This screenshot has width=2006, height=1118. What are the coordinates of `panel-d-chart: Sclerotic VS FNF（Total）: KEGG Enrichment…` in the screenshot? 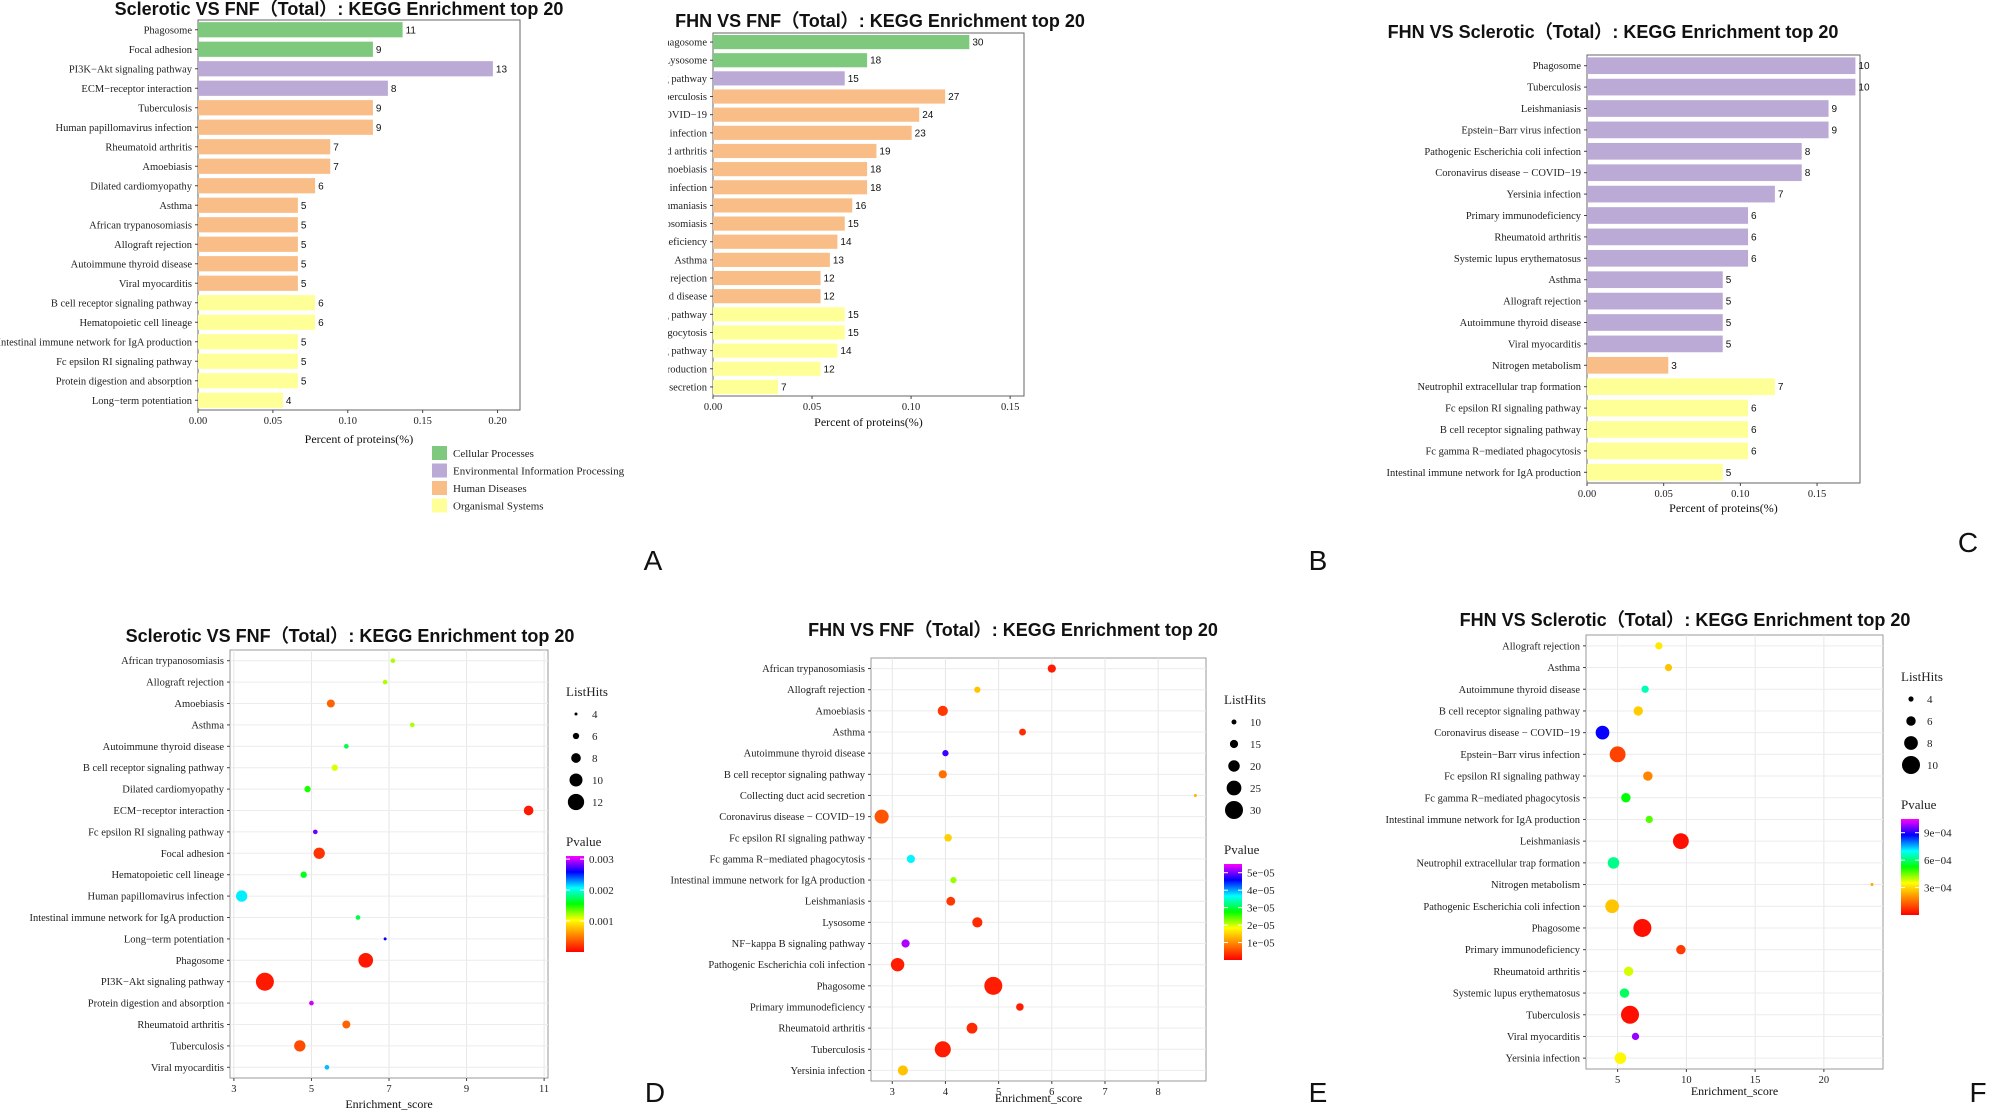 It's located at (347, 868).